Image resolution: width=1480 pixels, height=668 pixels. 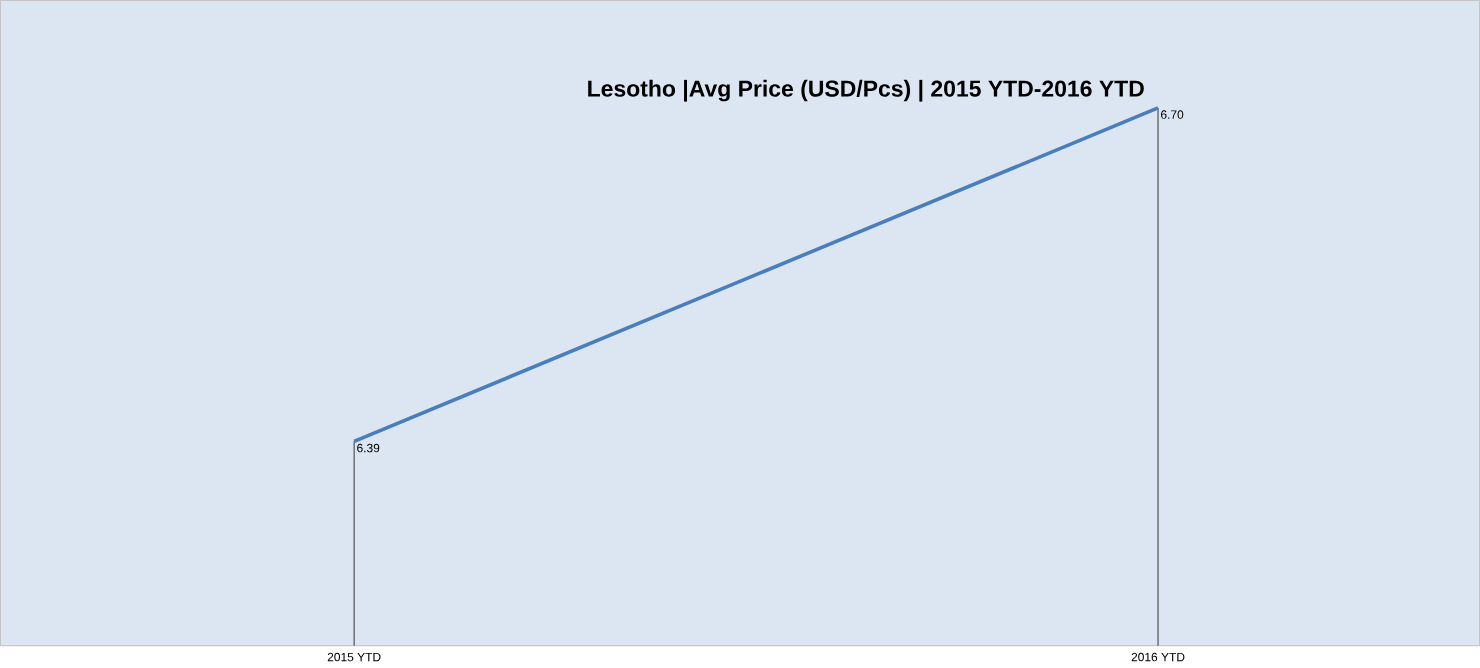 I want to click on text: Lesotho |Avg Price (USD/Pcs) | 2015 YTD-2016 YTD, so click(x=866, y=90).